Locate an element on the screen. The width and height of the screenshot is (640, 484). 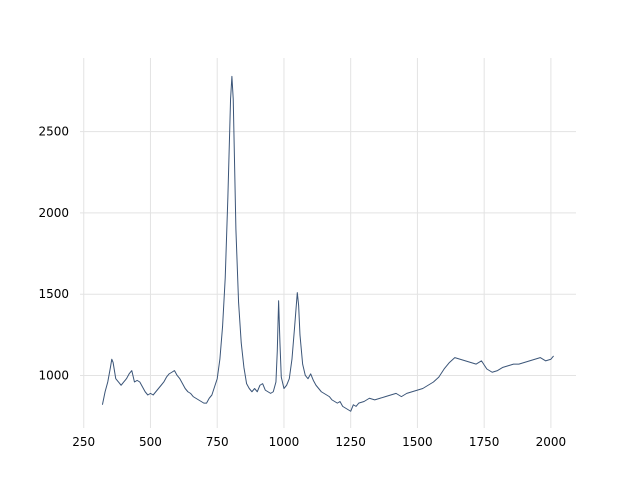
x-tick-label: 250 is located at coordinates (83, 442).